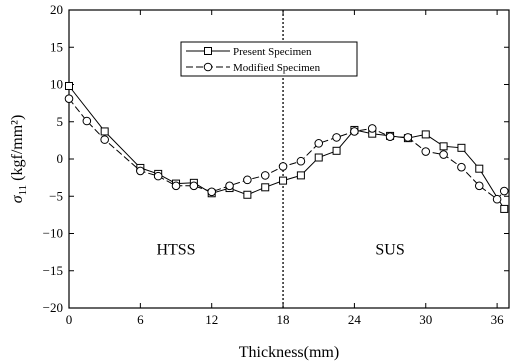  What do you see at coordinates (53, 307) in the screenshot?
I see `y-tick-label: −20` at bounding box center [53, 307].